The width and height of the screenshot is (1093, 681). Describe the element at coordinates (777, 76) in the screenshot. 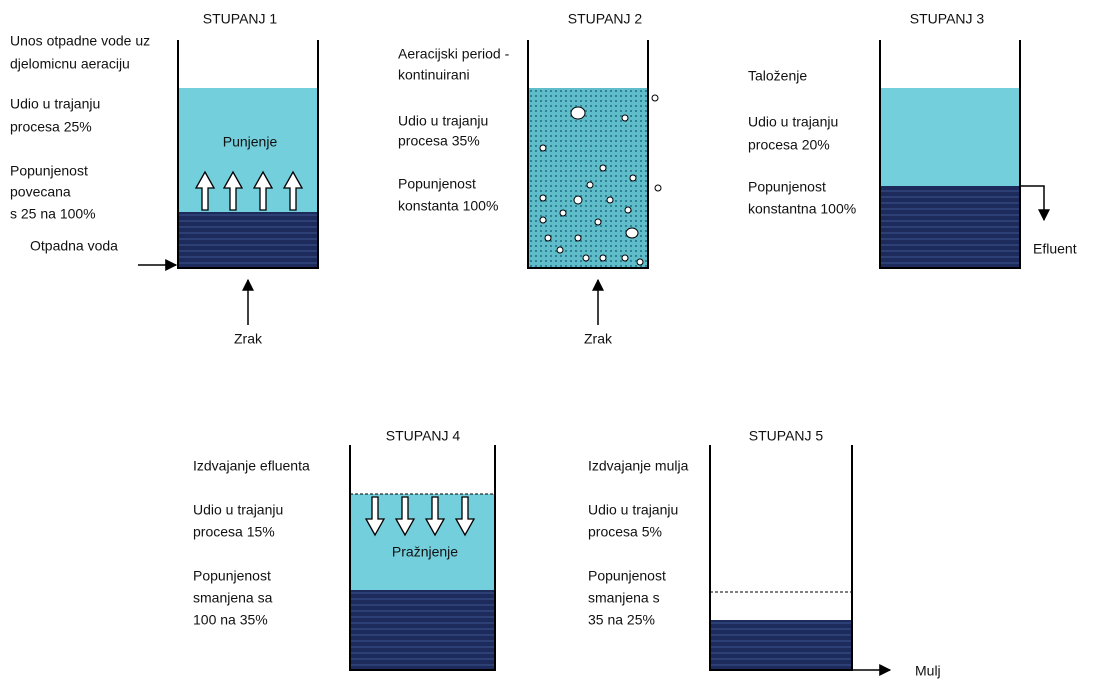

I see `description: Taloženje` at that location.